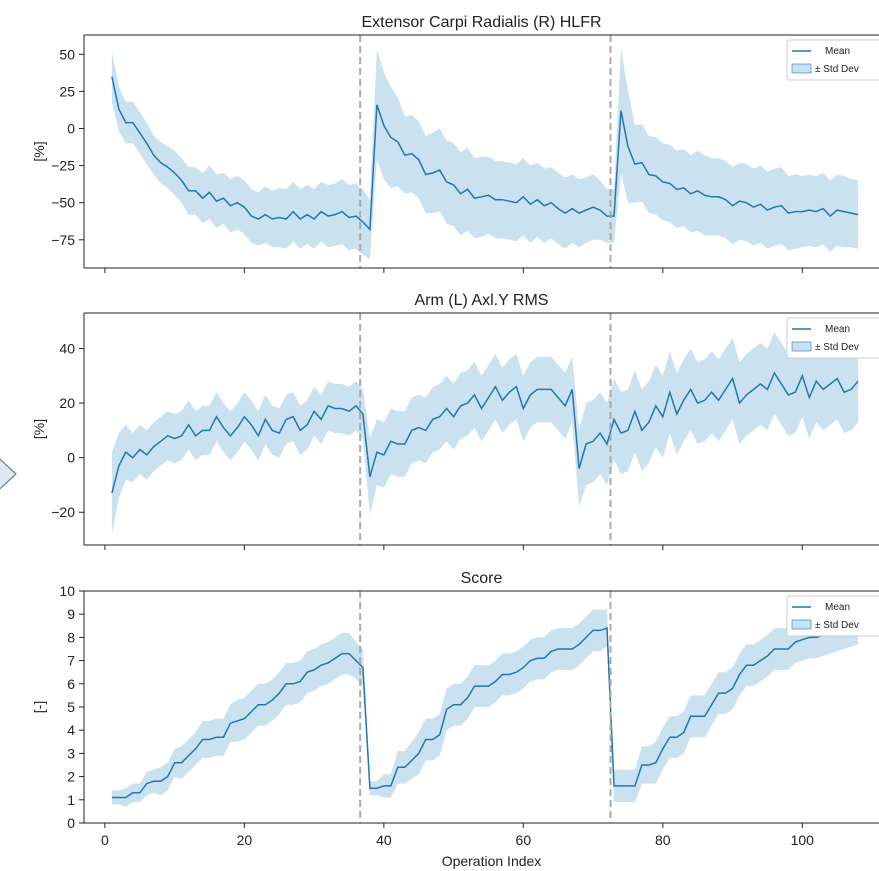  Describe the element at coordinates (105, 840) in the screenshot. I see `x-tick-label: 0` at that location.